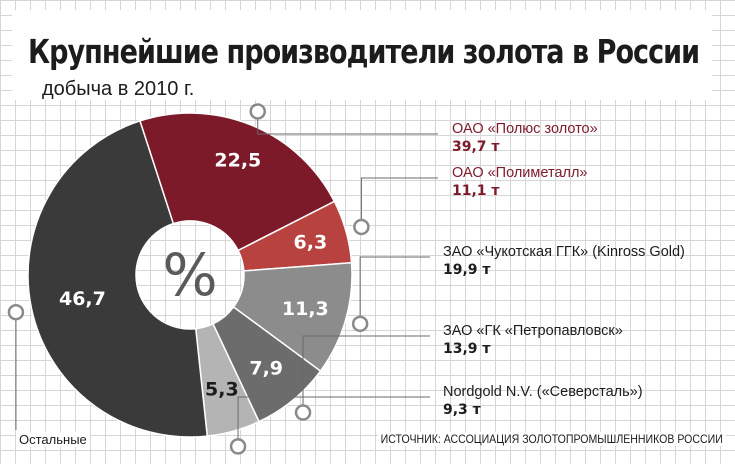  I want to click on slice-label-5: 46,7, so click(82, 299).